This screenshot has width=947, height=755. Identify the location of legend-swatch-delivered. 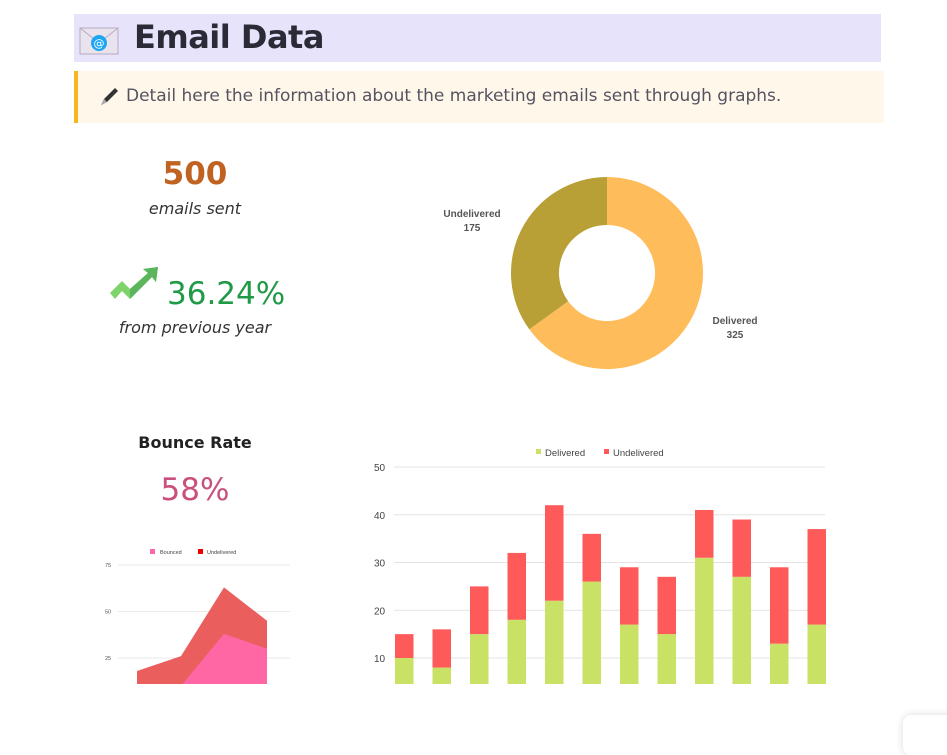
(538, 451).